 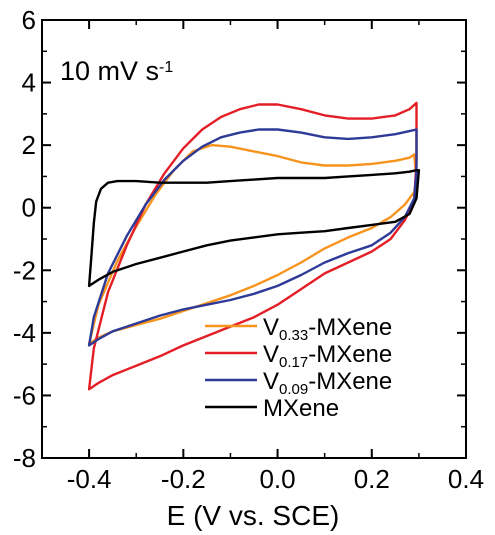 I want to click on scan-rate-sup: -1, so click(x=166, y=67).